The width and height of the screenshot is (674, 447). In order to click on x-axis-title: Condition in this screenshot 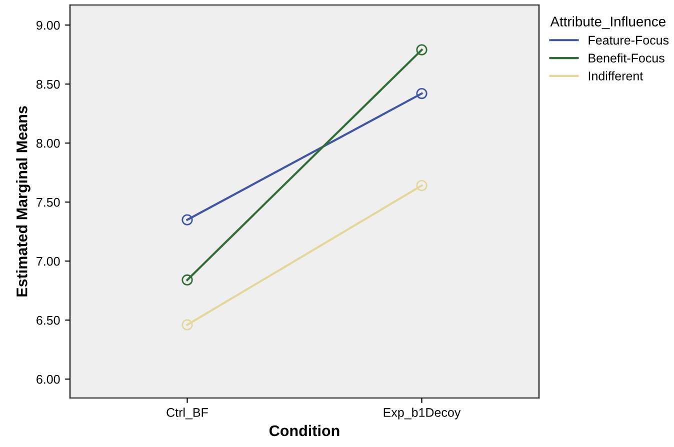, I will do `click(304, 430)`.